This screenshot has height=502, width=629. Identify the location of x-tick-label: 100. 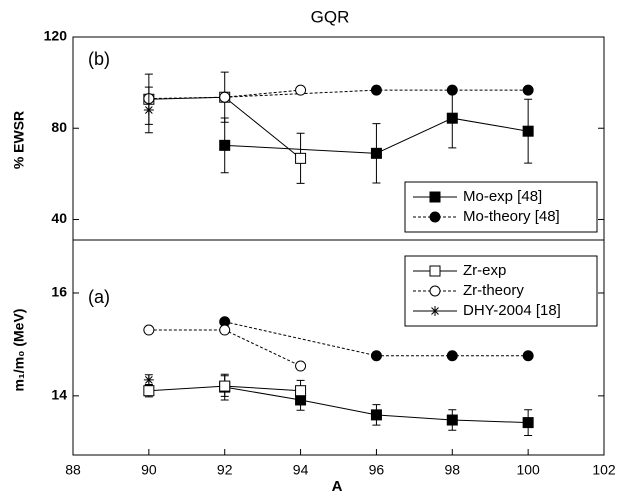
(528, 470).